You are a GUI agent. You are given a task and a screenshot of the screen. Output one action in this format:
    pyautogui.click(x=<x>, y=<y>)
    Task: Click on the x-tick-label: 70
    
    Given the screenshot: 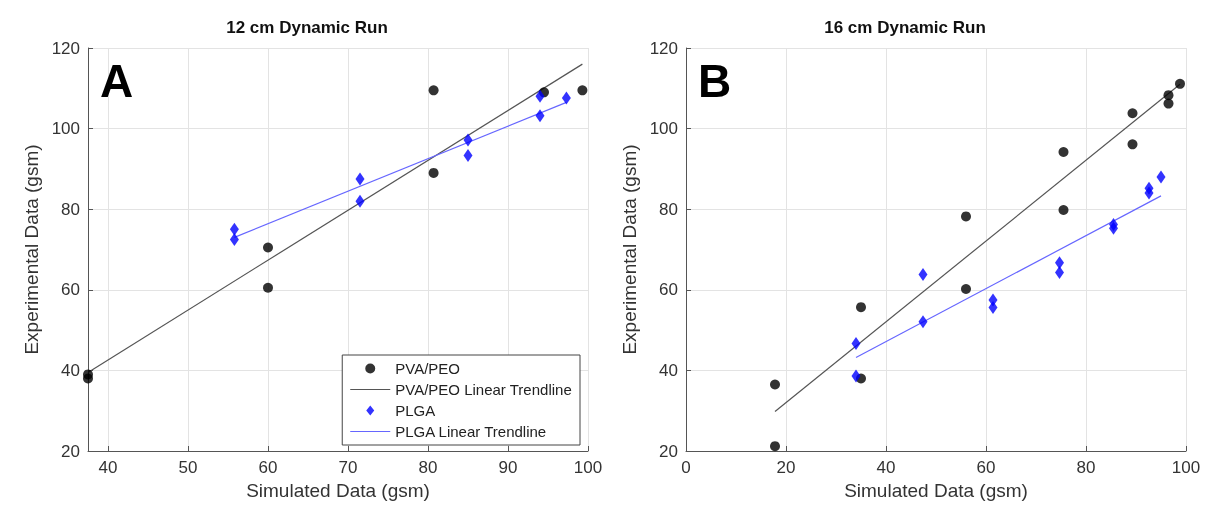 What is the action you would take?
    pyautogui.click(x=348, y=467)
    